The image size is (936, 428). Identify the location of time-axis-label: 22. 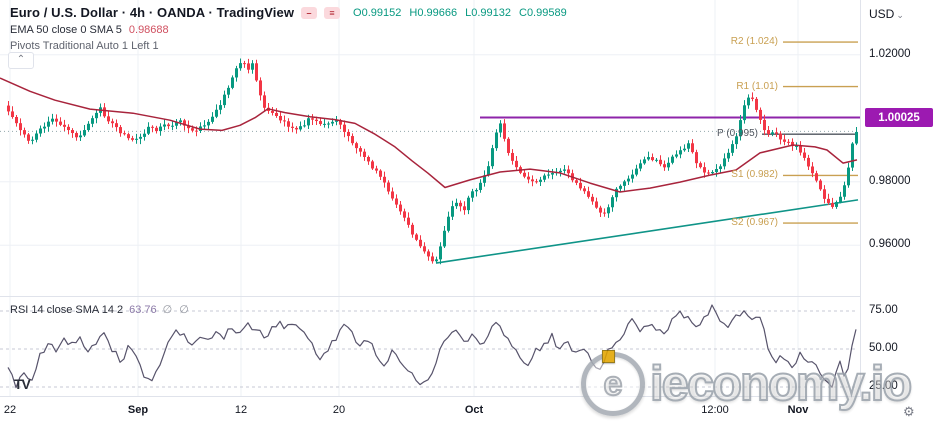
(10, 410).